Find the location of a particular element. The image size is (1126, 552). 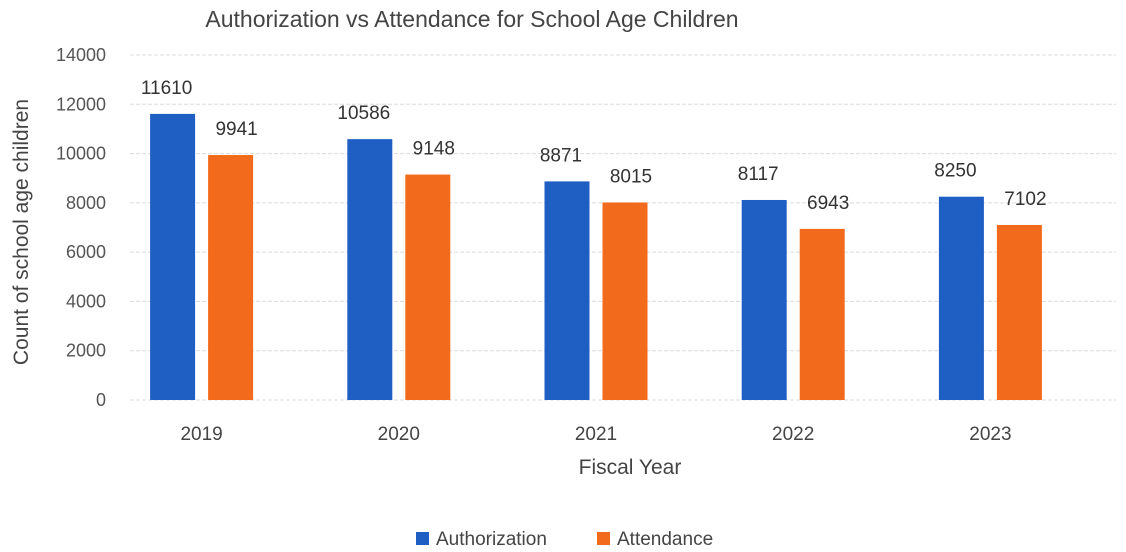

data-label-attendance-2022: 6943 is located at coordinates (828, 203).